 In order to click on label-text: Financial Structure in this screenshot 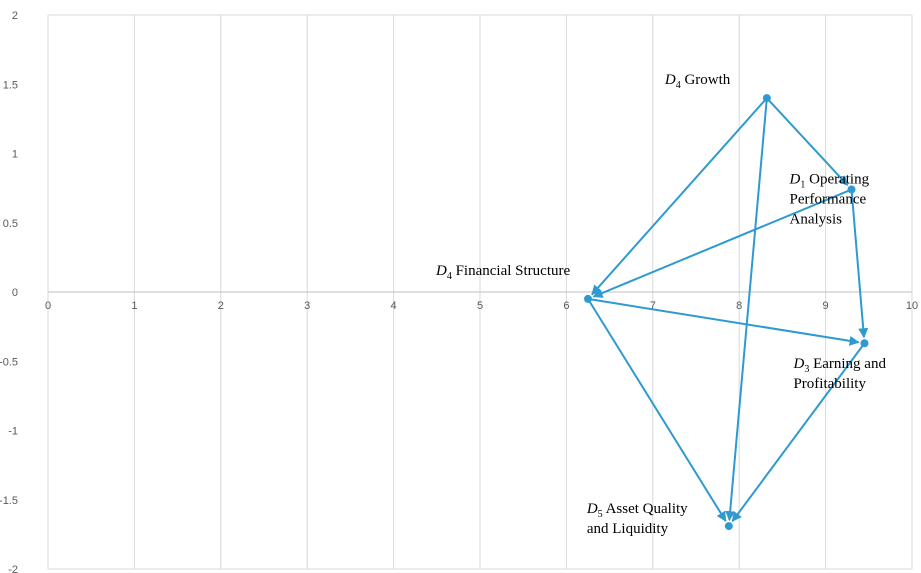, I will do `click(511, 271)`.